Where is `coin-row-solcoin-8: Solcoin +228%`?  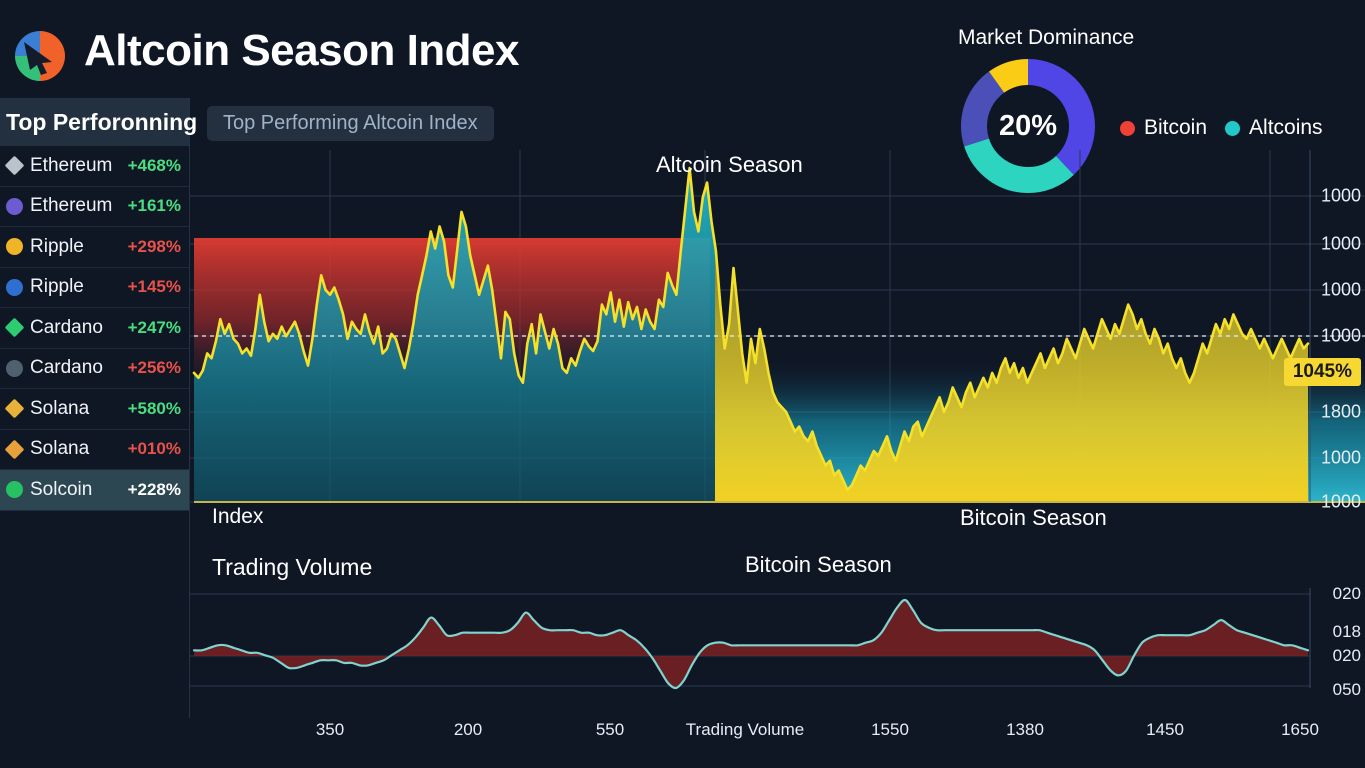
coin-row-solcoin-8: Solcoin +228% is located at coordinates (94, 490).